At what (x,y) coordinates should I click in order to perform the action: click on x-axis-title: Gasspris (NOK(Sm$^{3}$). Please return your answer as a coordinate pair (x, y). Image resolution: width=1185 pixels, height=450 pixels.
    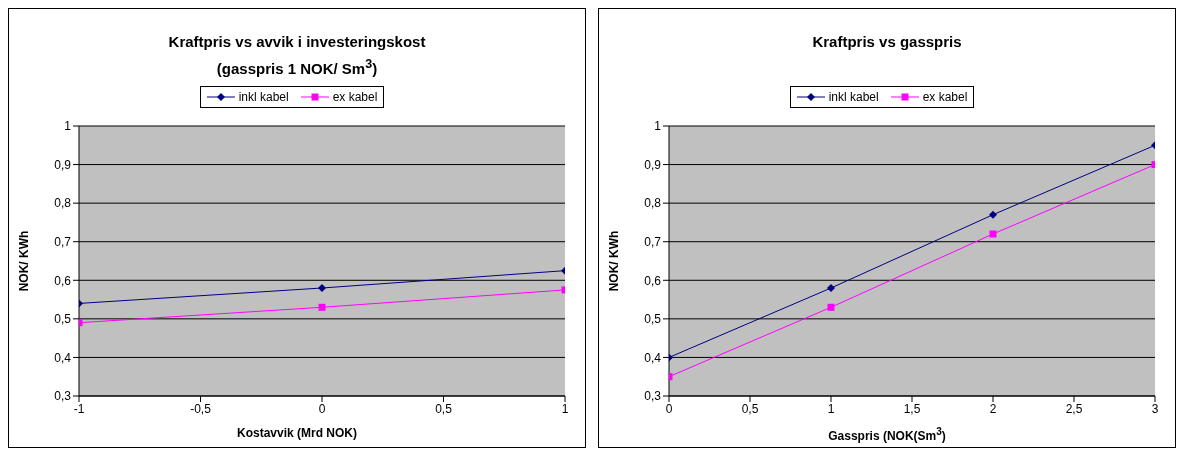
    Looking at the image, I should click on (887, 434).